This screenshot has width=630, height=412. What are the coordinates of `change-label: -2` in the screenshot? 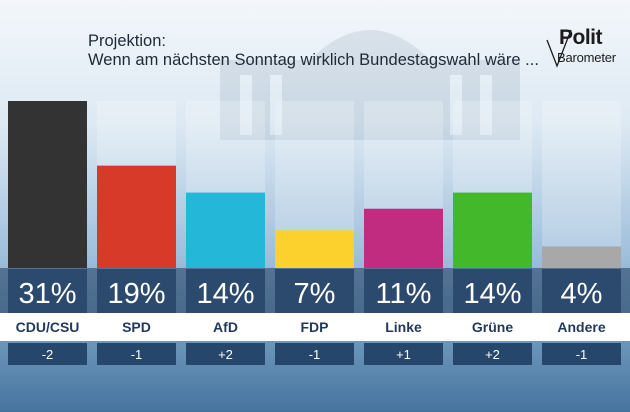 It's located at (48, 354).